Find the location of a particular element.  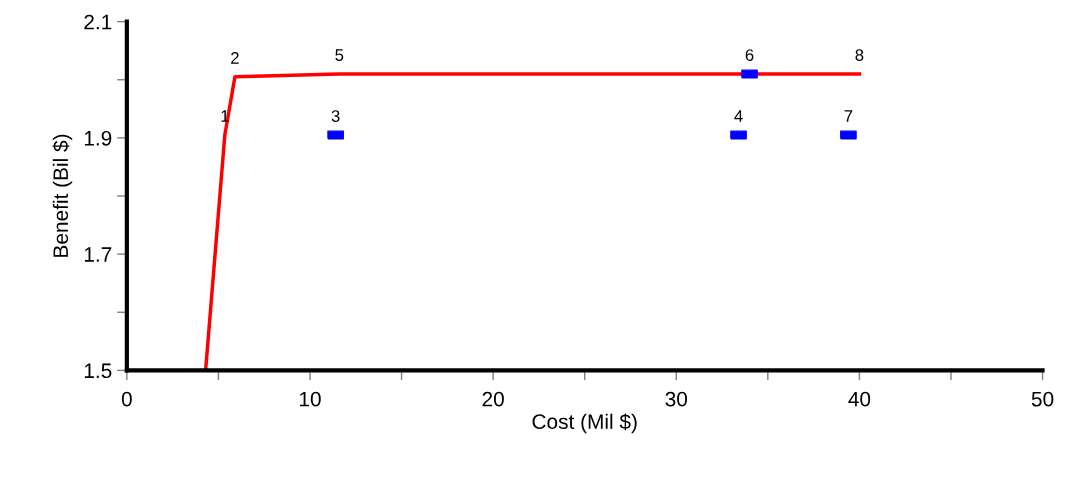

y-tick-label: 2.1 is located at coordinates (98, 22).